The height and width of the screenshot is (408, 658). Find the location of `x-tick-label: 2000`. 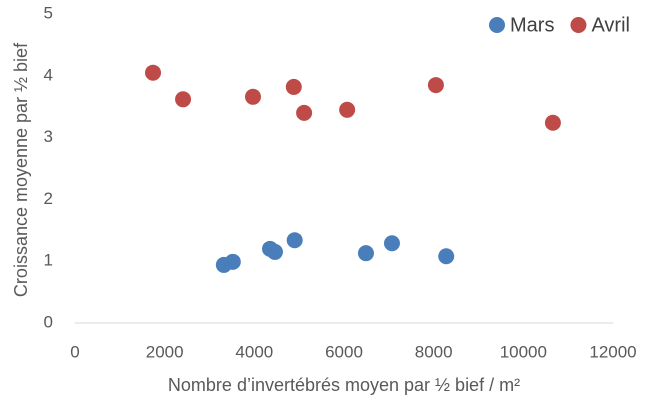

x-tick-label: 2000 is located at coordinates (165, 351).